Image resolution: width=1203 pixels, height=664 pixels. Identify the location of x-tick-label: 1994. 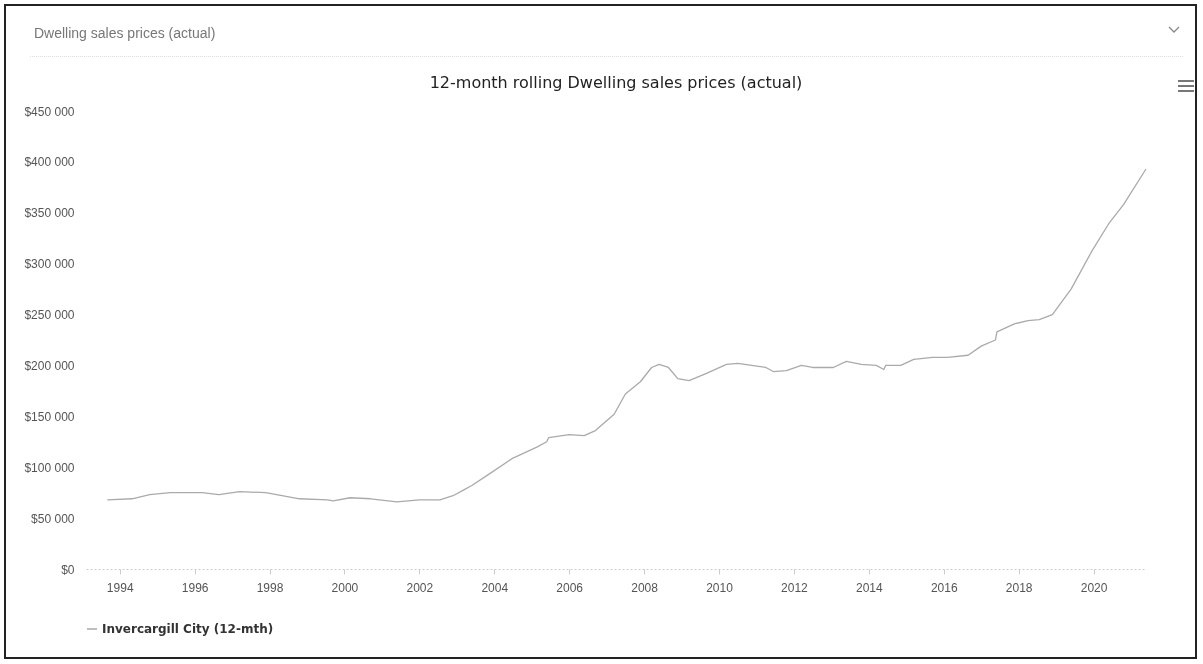
(120, 587).